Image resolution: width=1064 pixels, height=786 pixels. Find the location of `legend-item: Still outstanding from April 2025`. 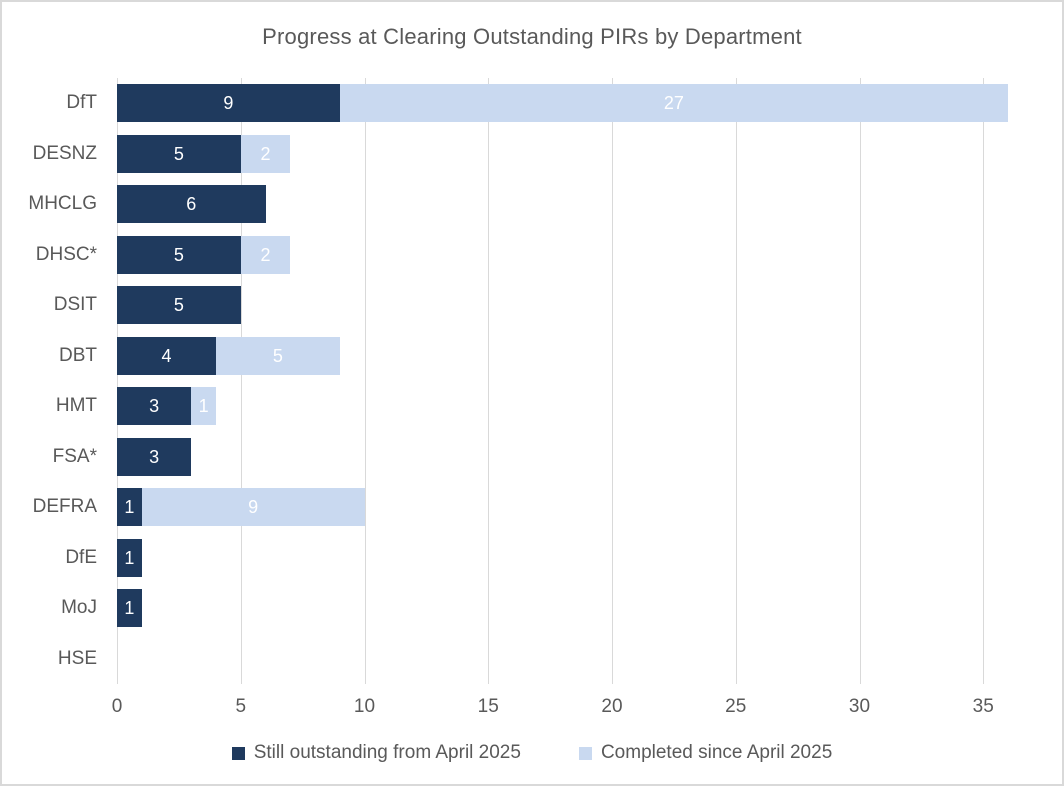

legend-item: Still outstanding from April 2025 is located at coordinates (376, 753).